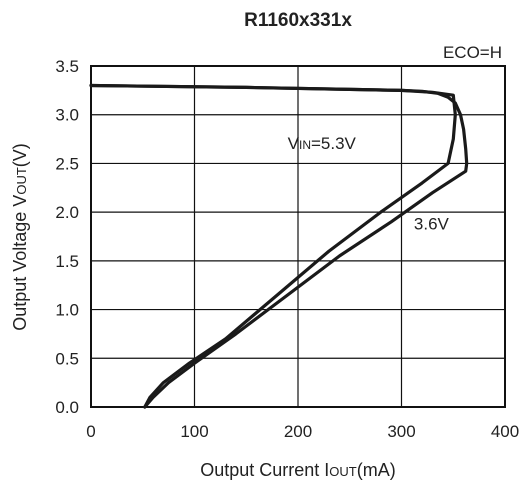 The height and width of the screenshot is (485, 526). I want to click on y-tick-label: 1.0, so click(67, 310).